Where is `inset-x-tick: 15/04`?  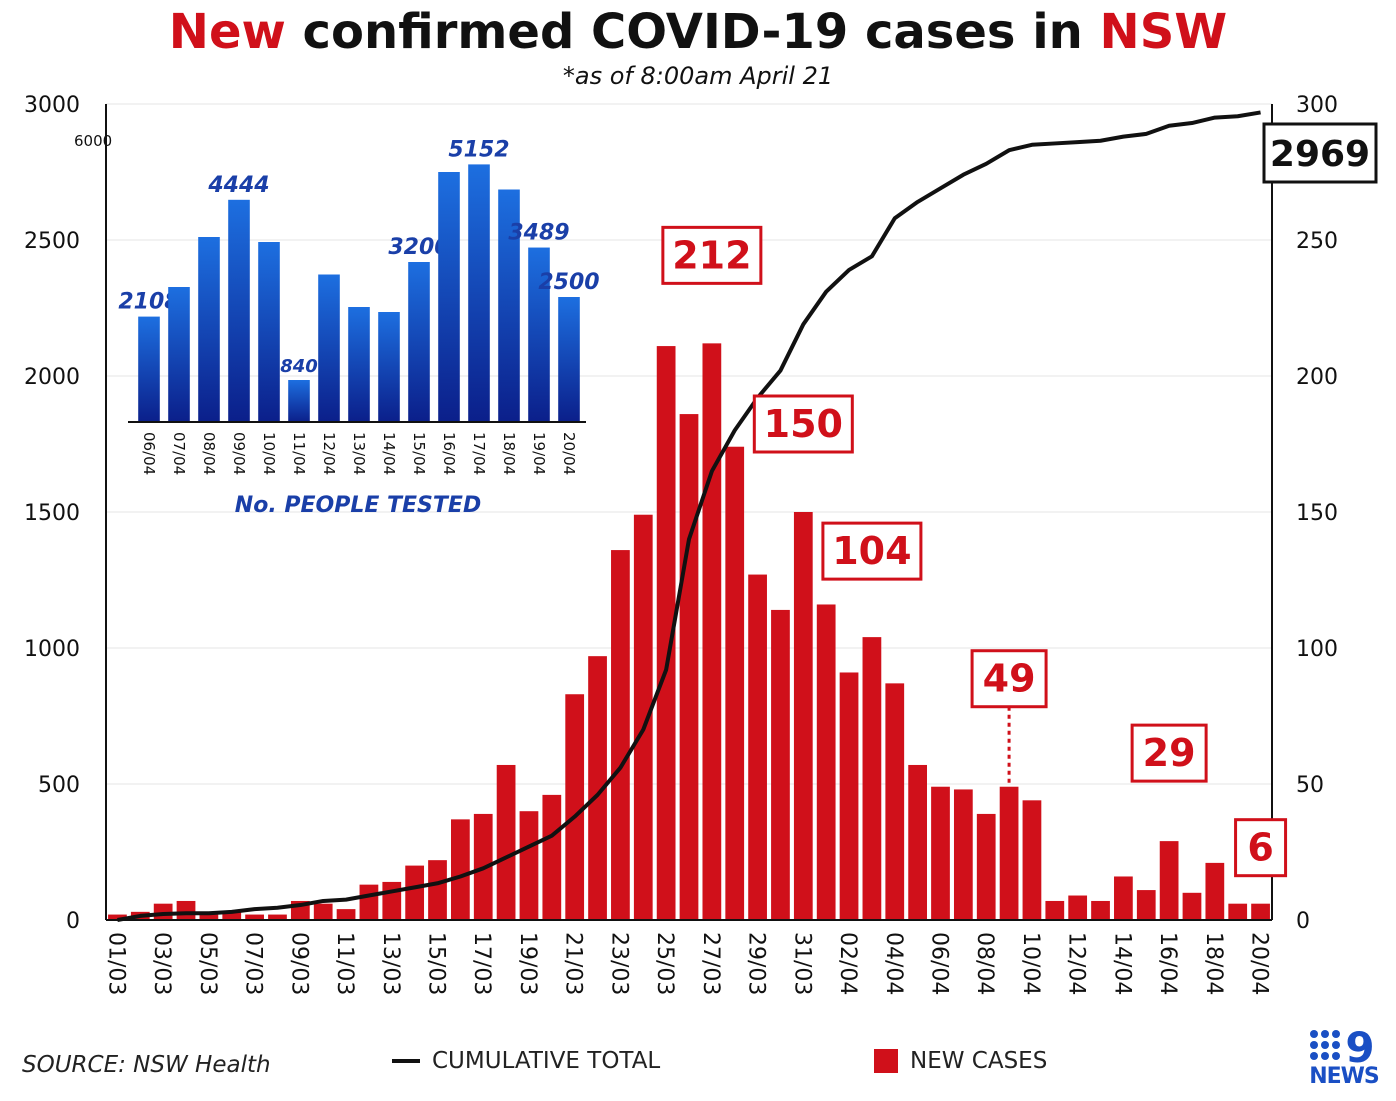 inset-x-tick: 15/04 is located at coordinates (419, 453).